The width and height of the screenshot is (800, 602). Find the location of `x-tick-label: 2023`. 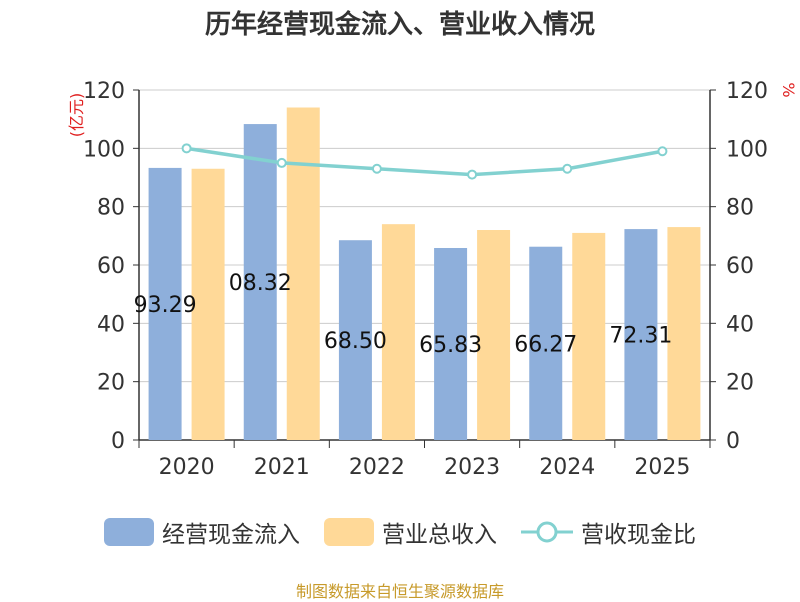

x-tick-label: 2023 is located at coordinates (472, 467).